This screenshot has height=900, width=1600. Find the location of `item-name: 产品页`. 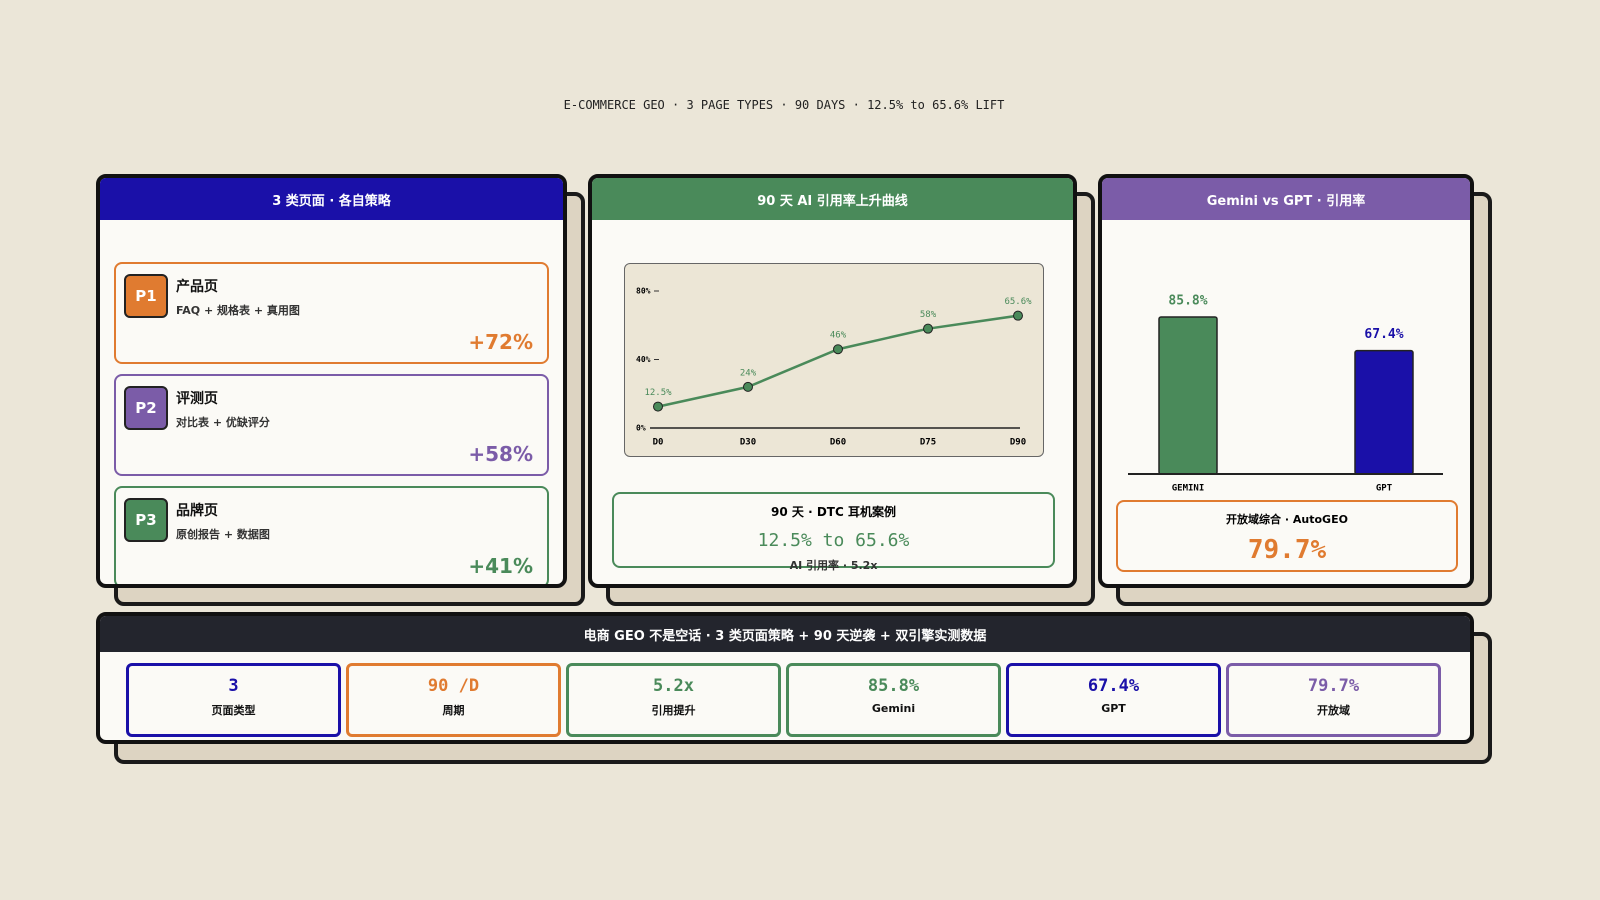

item-name: 产品页 is located at coordinates (197, 287).